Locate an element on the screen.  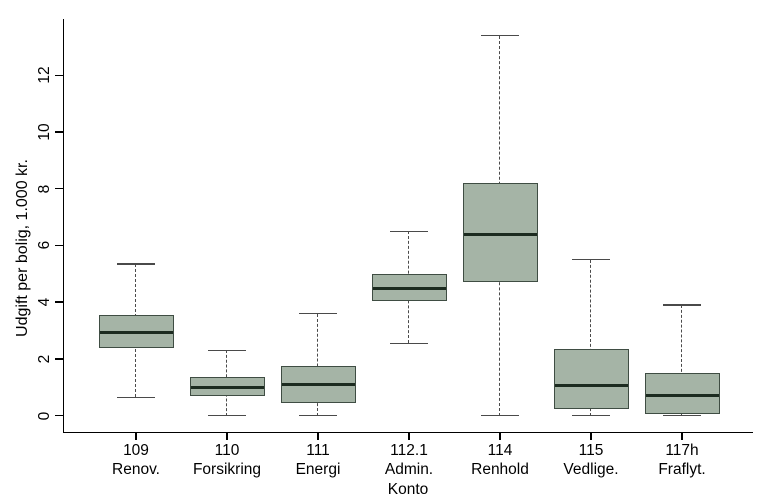
y-tick-label: 2 is located at coordinates (44, 359).